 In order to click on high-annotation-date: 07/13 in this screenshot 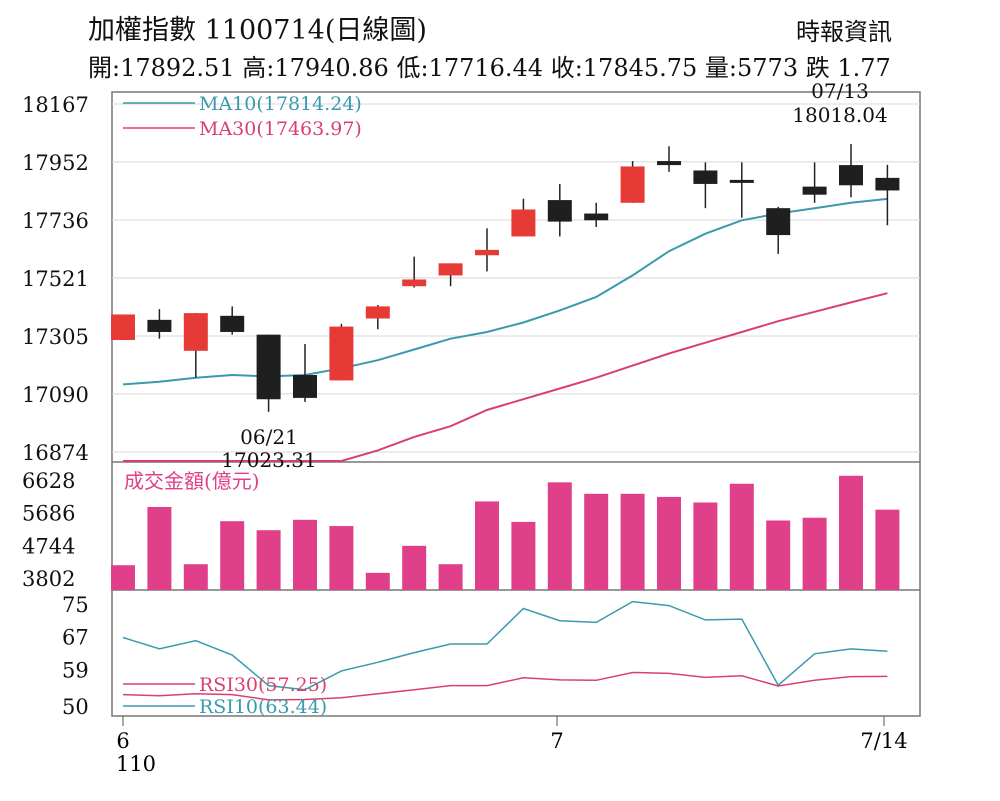, I will do `click(840, 91)`.